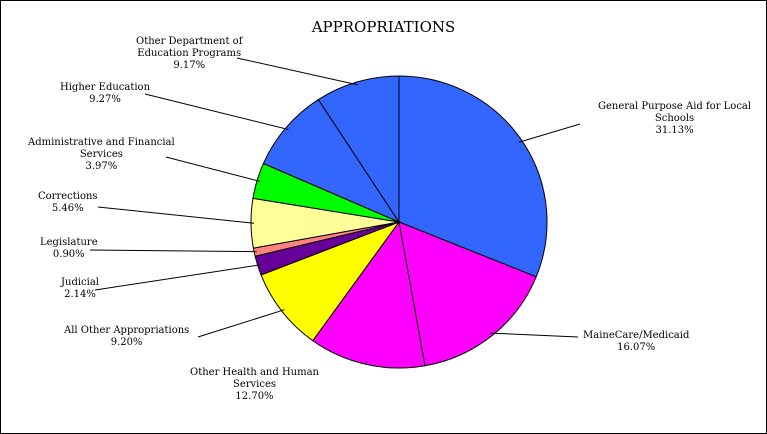 This screenshot has height=434, width=767. I want to click on slice-label: All Other Appropriations 9.20%, so click(126, 337).